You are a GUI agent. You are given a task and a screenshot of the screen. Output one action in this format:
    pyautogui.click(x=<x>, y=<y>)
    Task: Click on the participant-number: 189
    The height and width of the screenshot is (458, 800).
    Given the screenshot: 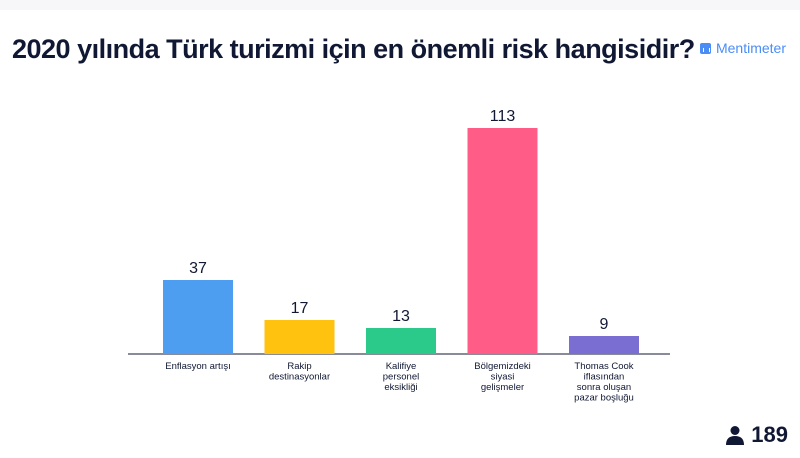 What is the action you would take?
    pyautogui.click(x=769, y=434)
    